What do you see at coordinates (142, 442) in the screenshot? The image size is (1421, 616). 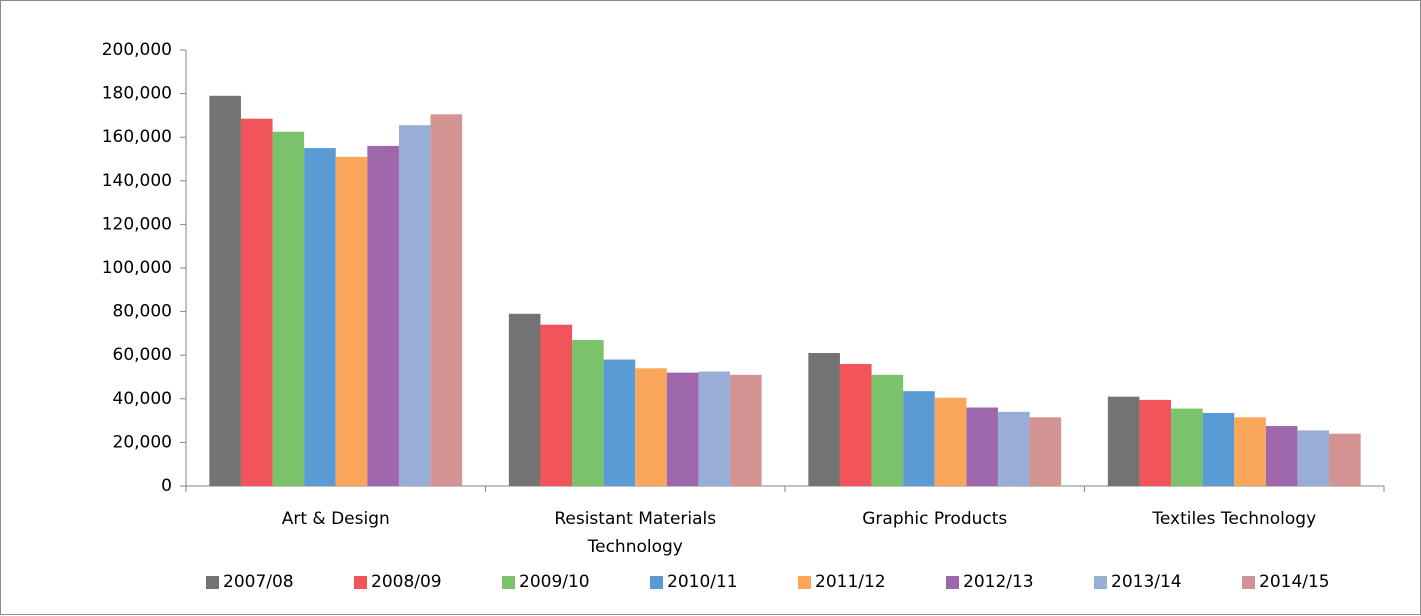 I see `y-tick-label: 20,000` at bounding box center [142, 442].